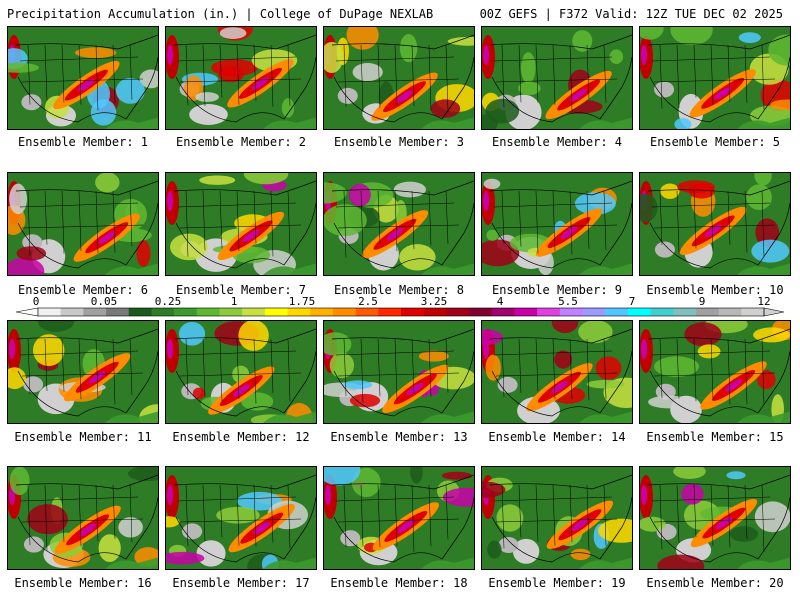  Describe the element at coordinates (557, 142) in the screenshot. I see `ensemble-member-label: Ensemble Member: 4` at that location.